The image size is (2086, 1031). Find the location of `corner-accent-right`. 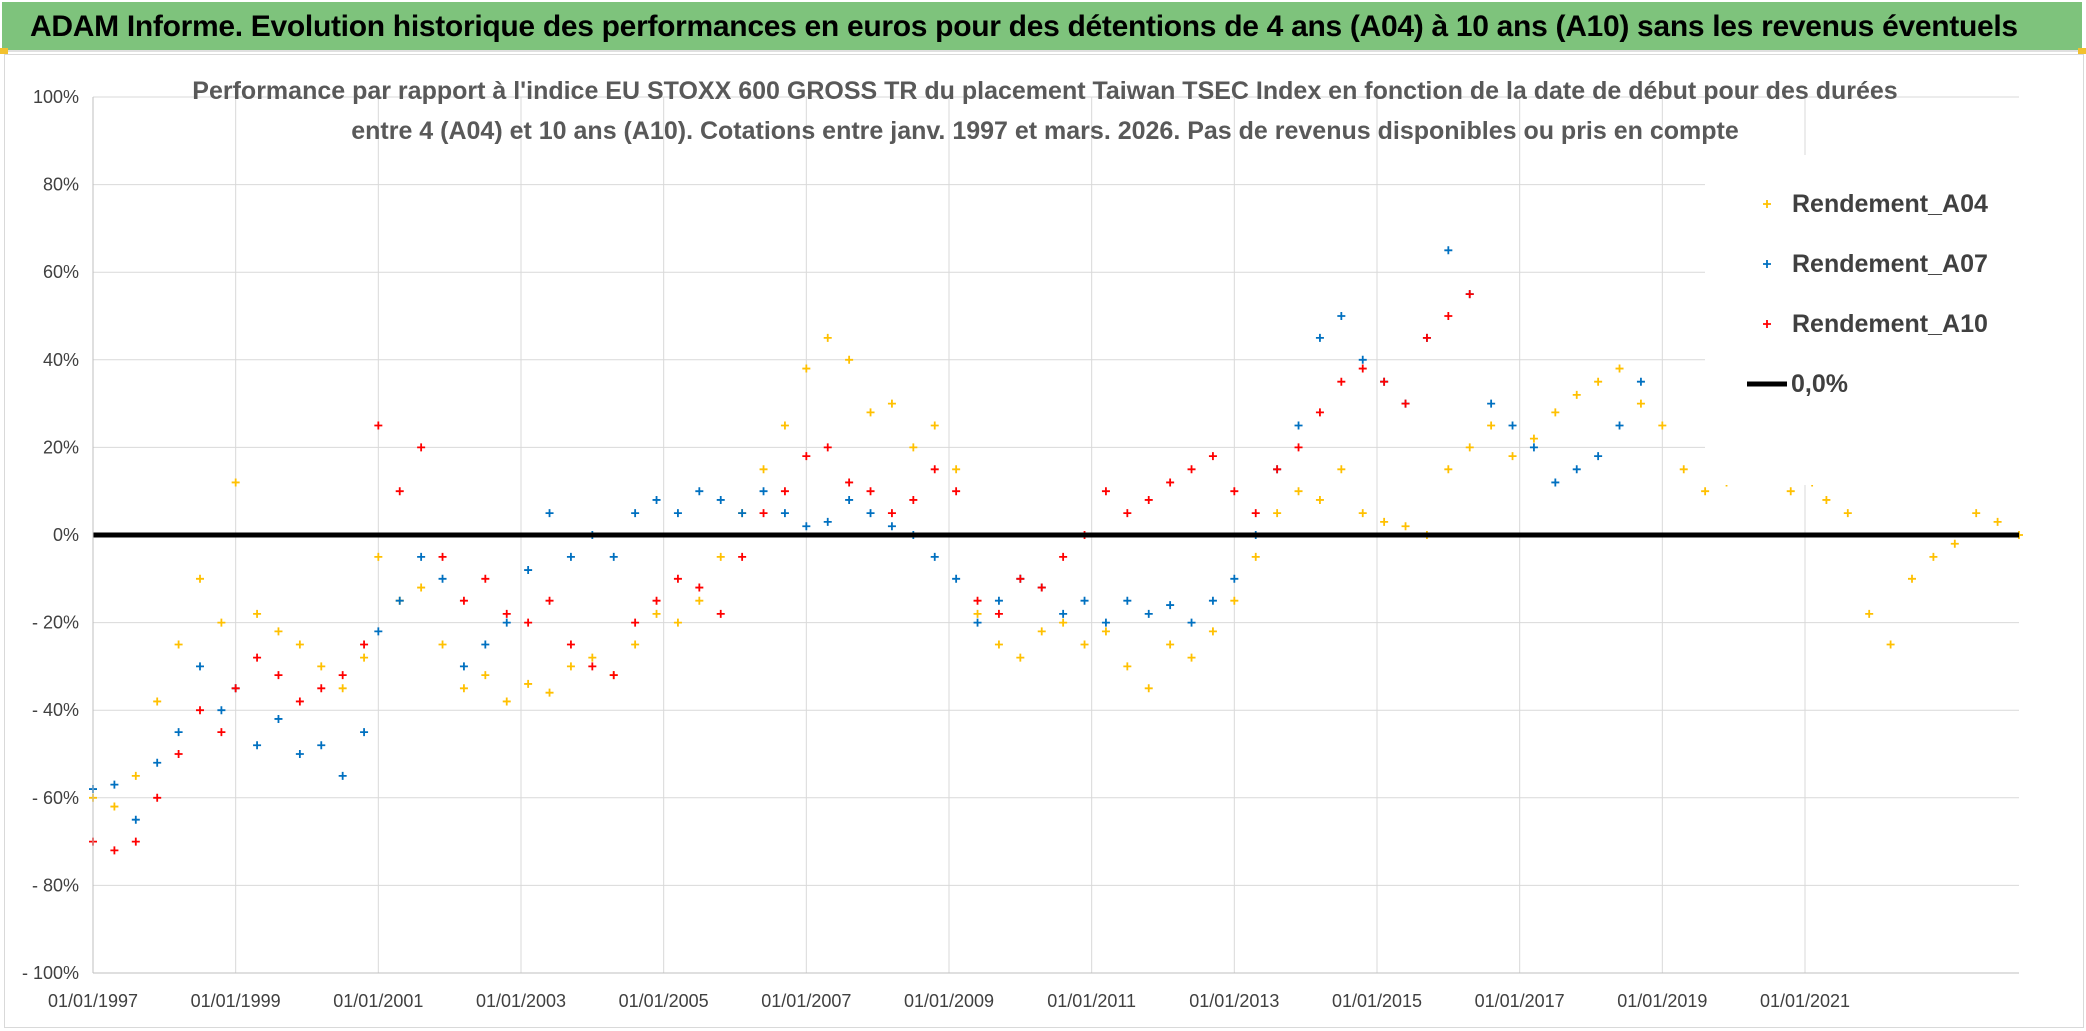

corner-accent-right is located at coordinates (2082, 51).